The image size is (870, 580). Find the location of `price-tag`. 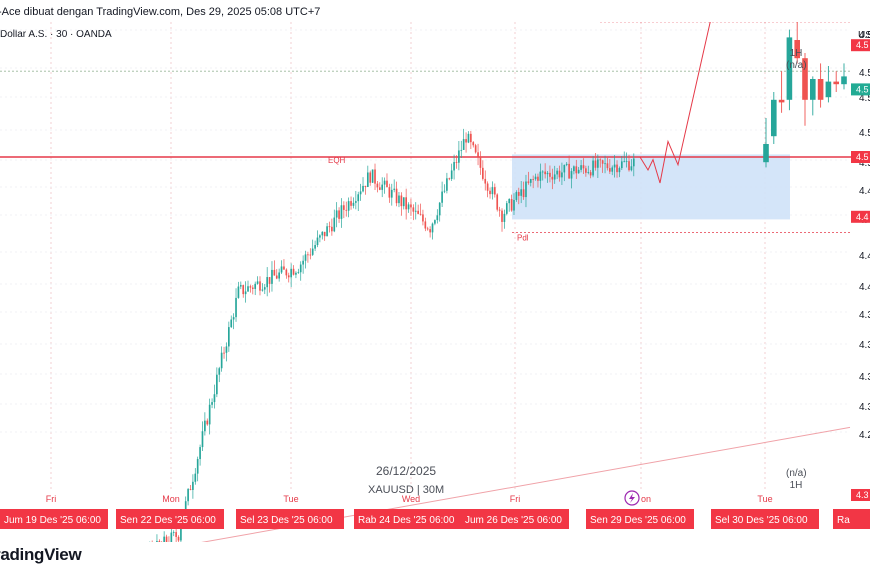

price-tag is located at coordinates (860, 45).